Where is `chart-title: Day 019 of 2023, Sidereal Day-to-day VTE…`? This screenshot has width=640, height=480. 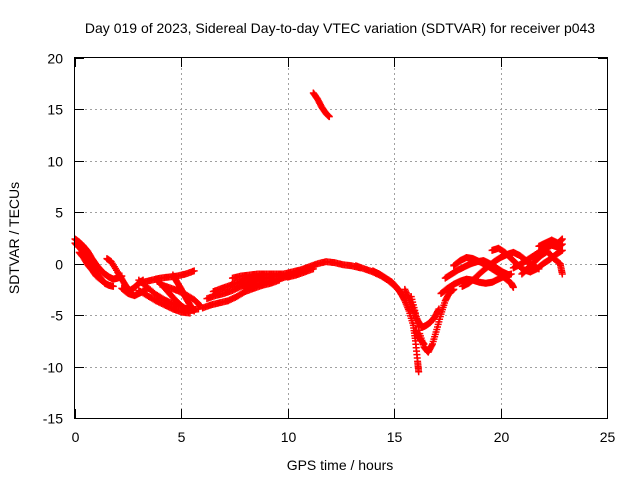 chart-title: Day 019 of 2023, Sidereal Day-to-day VTE… is located at coordinates (340, 28).